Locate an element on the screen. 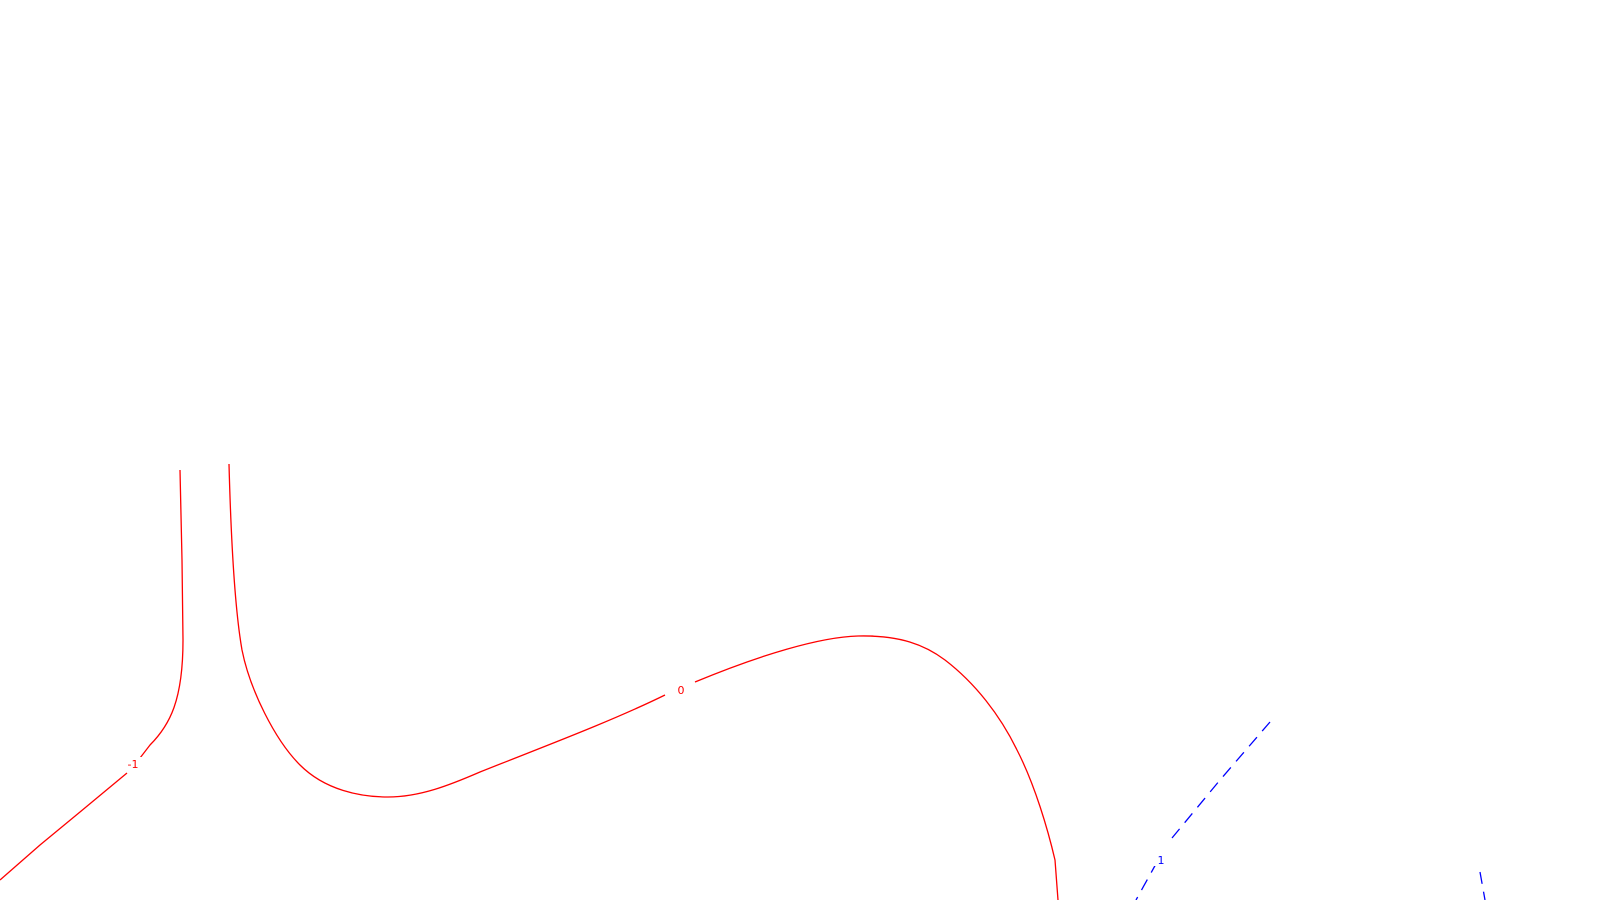 The image size is (1600, 900). contour-label-1: 1 is located at coordinates (1161, 860).